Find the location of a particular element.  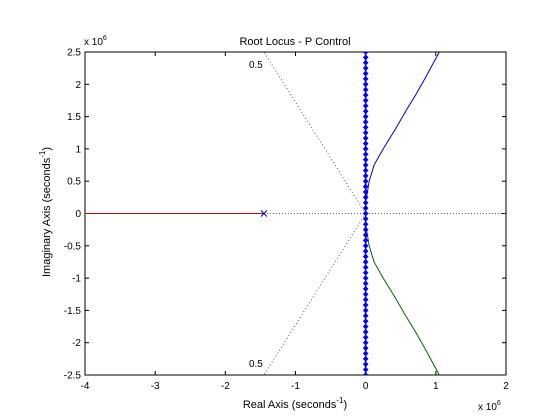

x-tick-label: -4 is located at coordinates (85, 386).